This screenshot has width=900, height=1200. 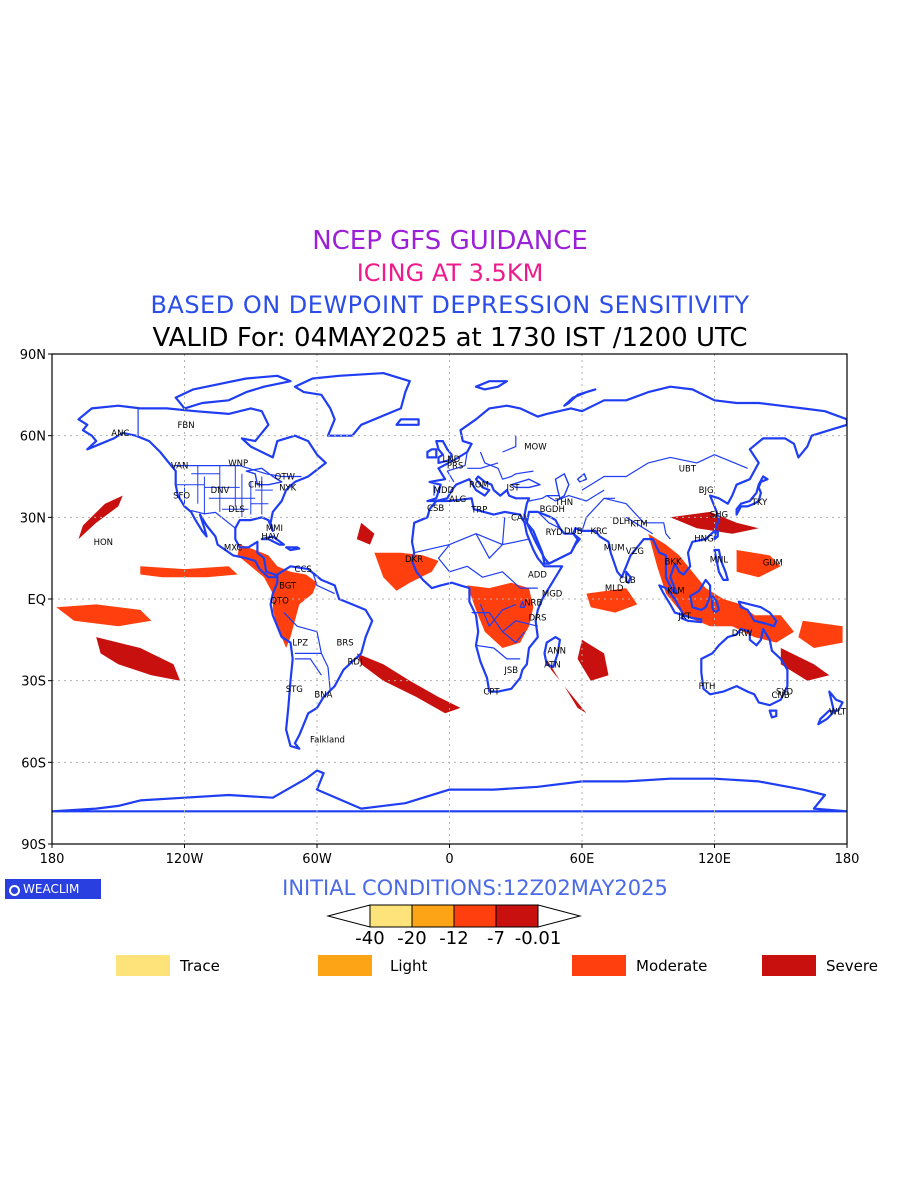 What do you see at coordinates (556, 651) in the screenshot?
I see `city-label: ANN` at bounding box center [556, 651].